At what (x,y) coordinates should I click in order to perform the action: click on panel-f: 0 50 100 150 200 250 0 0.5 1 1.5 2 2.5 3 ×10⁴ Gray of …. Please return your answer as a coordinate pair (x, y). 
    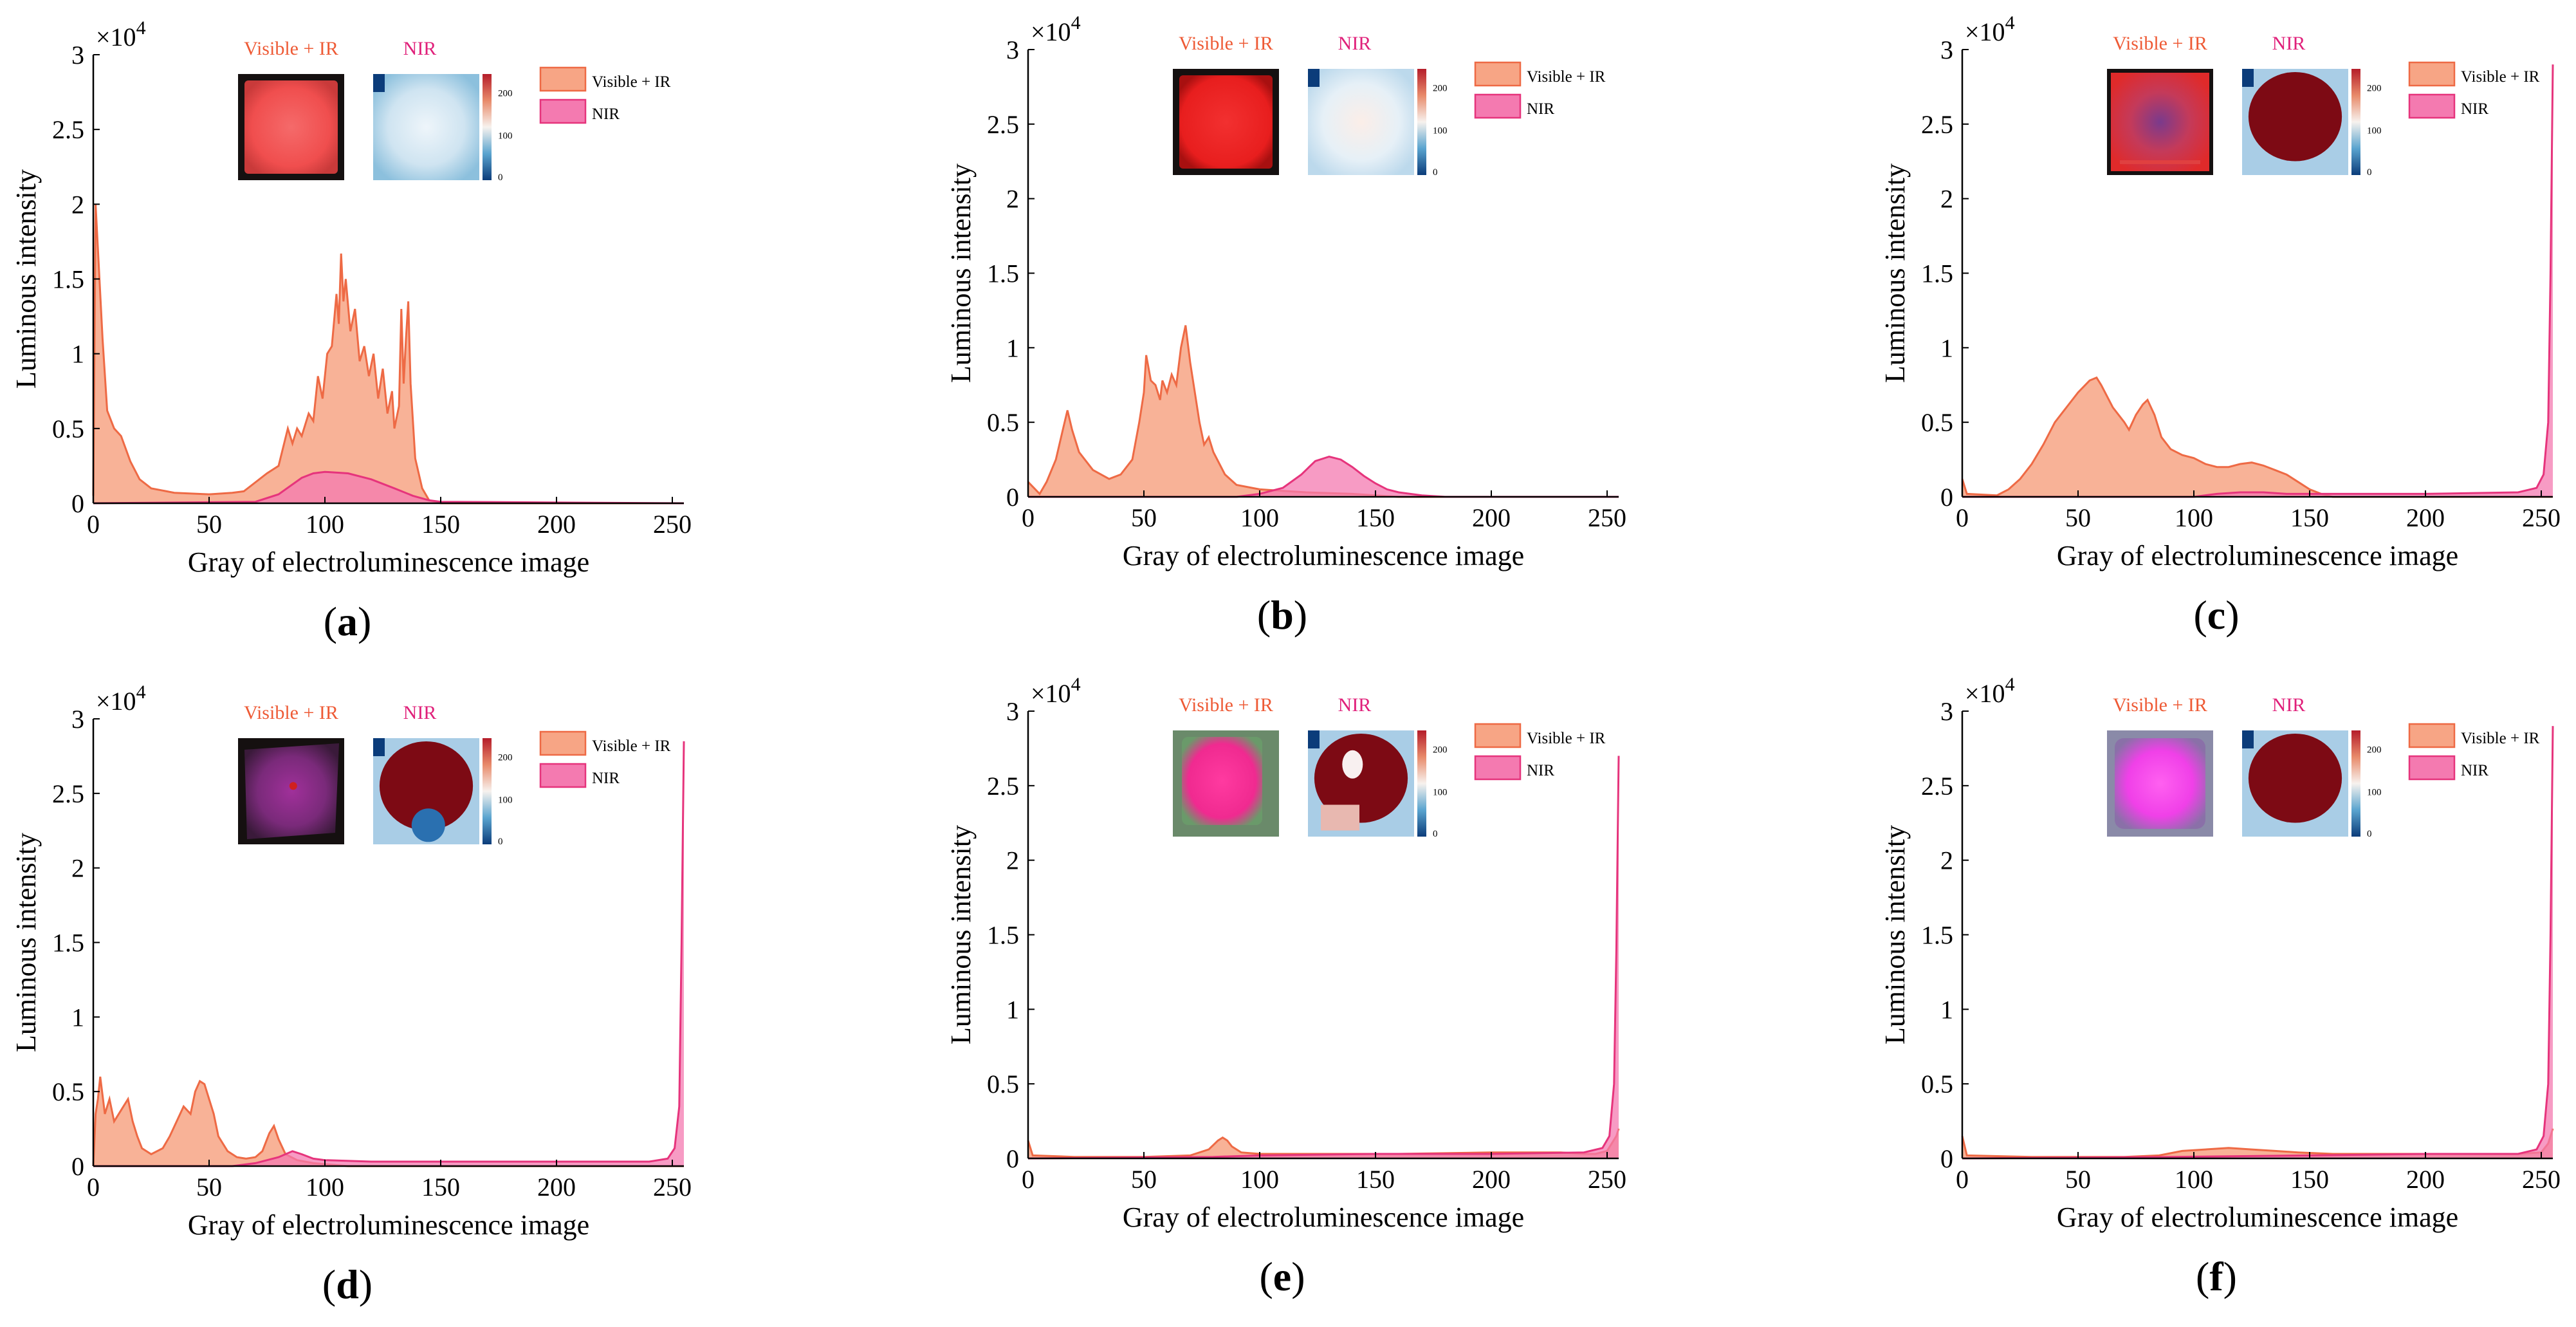
    Looking at the image, I should click on (2220, 986).